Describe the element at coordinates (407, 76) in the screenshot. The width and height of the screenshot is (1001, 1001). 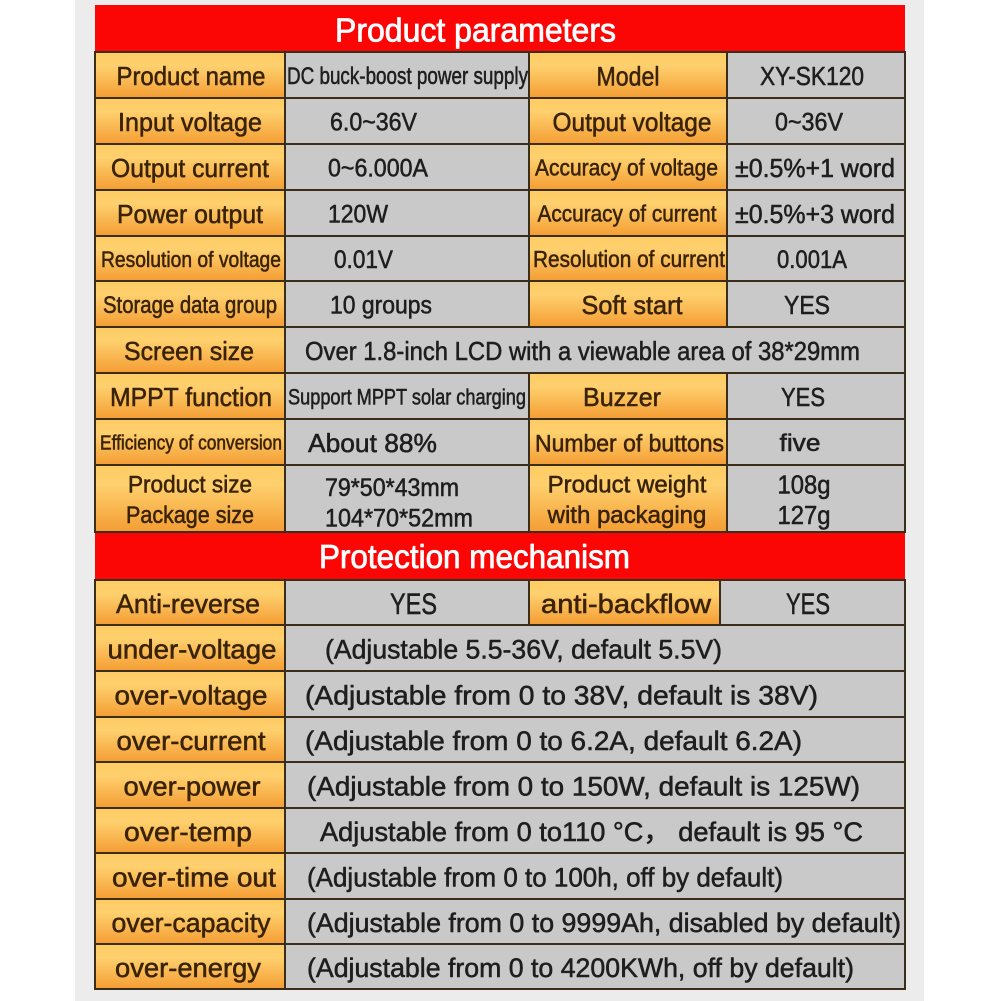
I see `svg-text: DC buck-boost power supply` at that location.